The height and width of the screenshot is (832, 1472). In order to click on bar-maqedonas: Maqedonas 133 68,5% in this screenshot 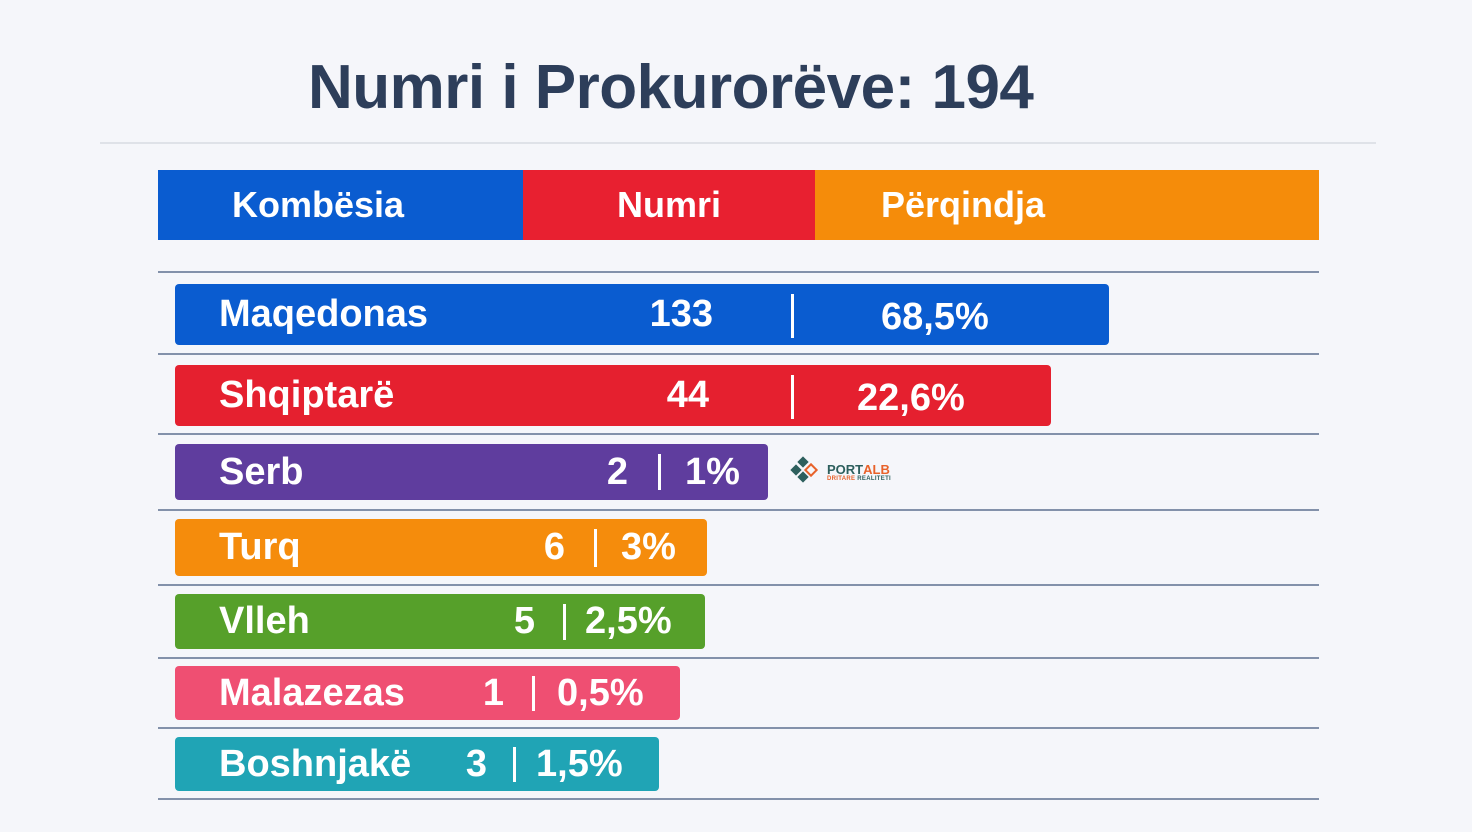, I will do `click(642, 314)`.